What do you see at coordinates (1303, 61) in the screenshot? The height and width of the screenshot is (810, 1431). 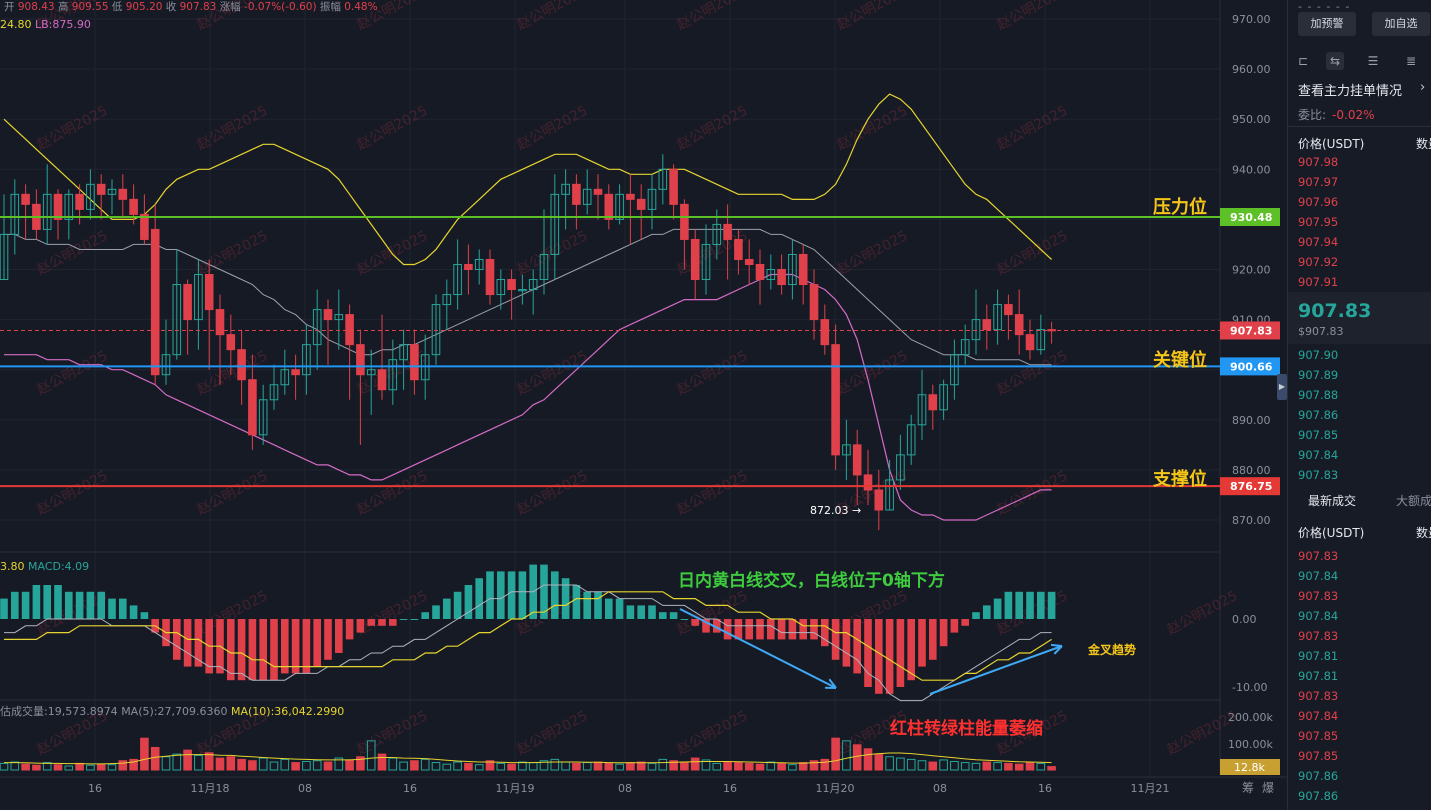 I see `layout-book-icon: ⊏` at bounding box center [1303, 61].